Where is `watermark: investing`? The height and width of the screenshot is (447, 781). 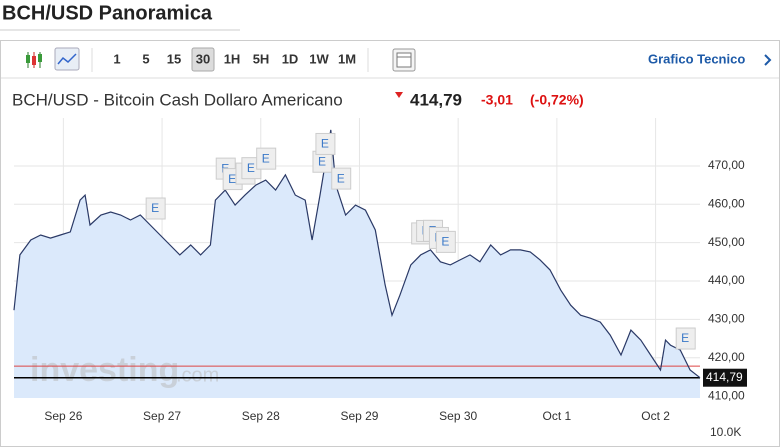
watermark: investing is located at coordinates (104, 370).